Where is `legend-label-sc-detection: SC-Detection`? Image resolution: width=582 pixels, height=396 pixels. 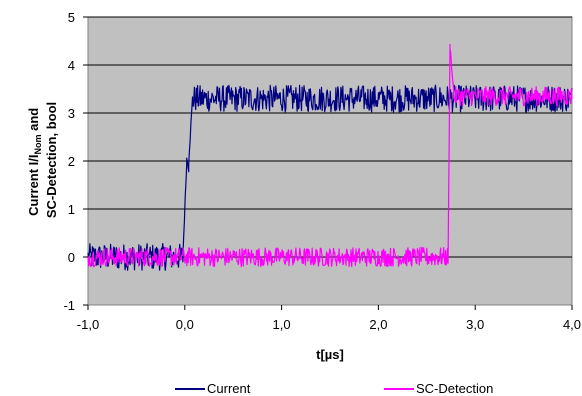 legend-label-sc-detection: SC-Detection is located at coordinates (454, 388).